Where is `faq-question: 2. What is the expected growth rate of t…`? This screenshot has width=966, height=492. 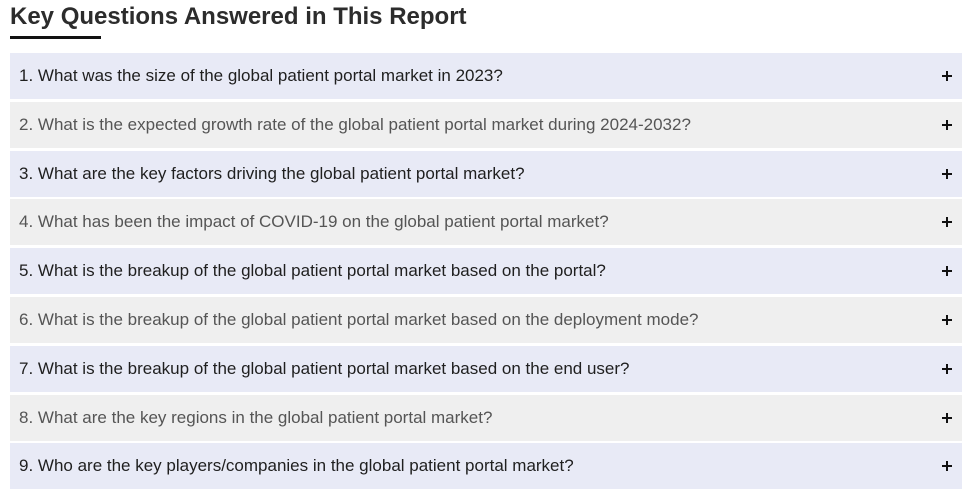 faq-question: 2. What is the expected growth rate of t… is located at coordinates (355, 124).